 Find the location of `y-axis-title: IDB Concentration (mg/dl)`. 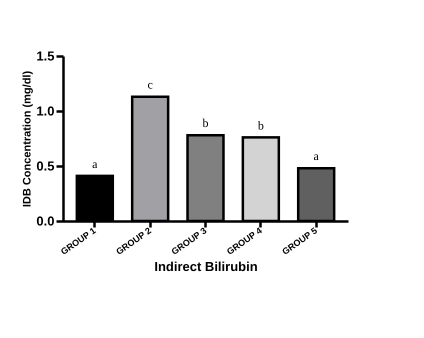

y-axis-title: IDB Concentration (mg/dl) is located at coordinates (27, 139).